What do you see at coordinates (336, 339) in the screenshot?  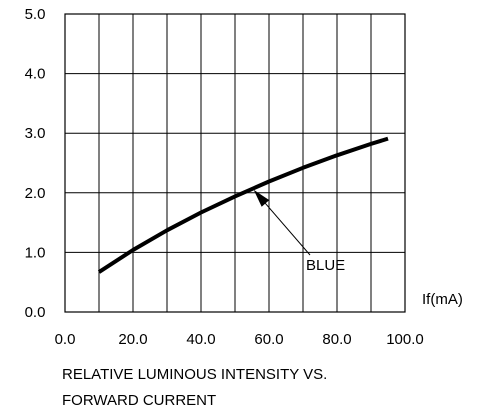 I see `x-tick-label: 80.0` at bounding box center [336, 339].